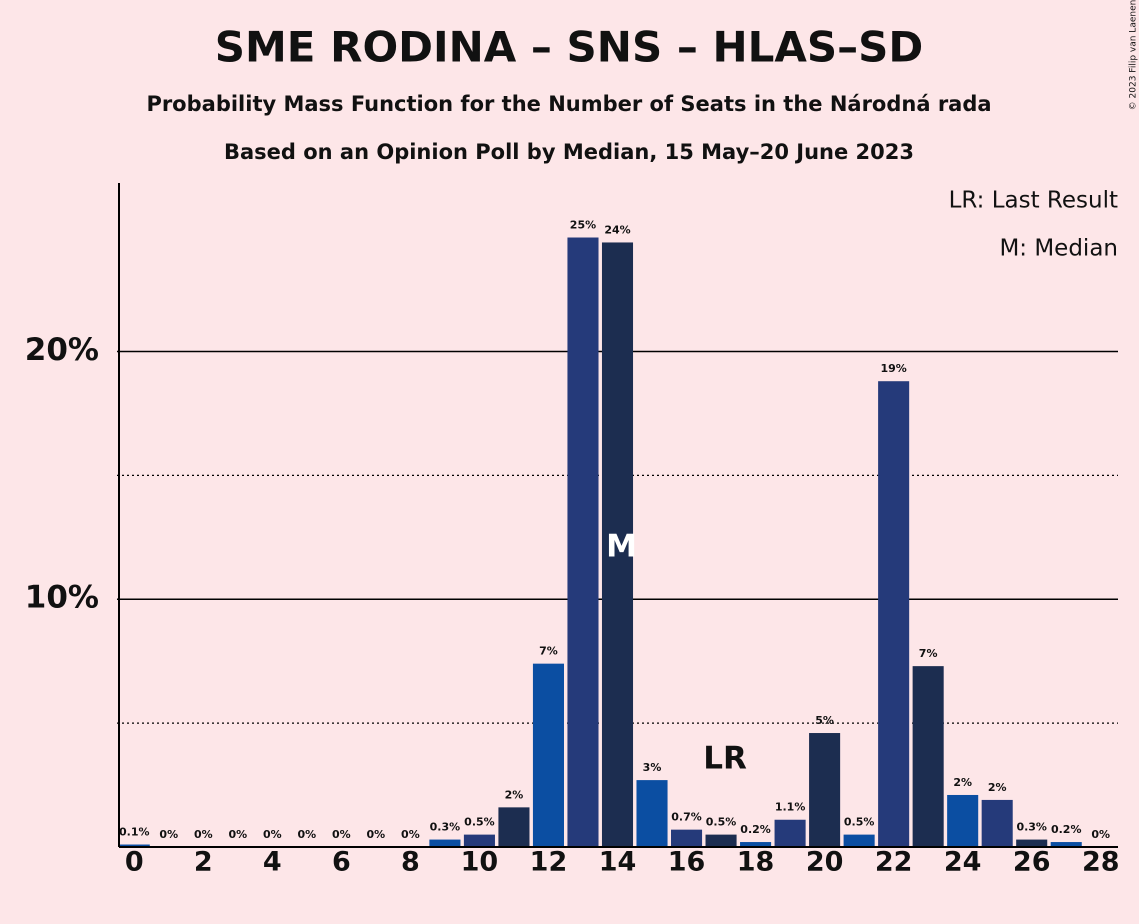 This screenshot has width=1139, height=924. What do you see at coordinates (1033, 201) in the screenshot?
I see `legend-entry: LR: Last Result` at bounding box center [1033, 201].